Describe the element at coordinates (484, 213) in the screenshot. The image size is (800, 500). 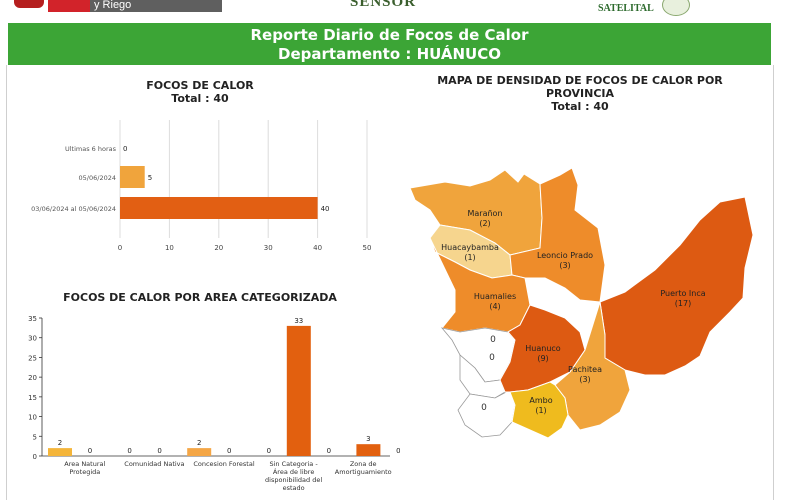
I see `province-name-label: Marañon` at that location.